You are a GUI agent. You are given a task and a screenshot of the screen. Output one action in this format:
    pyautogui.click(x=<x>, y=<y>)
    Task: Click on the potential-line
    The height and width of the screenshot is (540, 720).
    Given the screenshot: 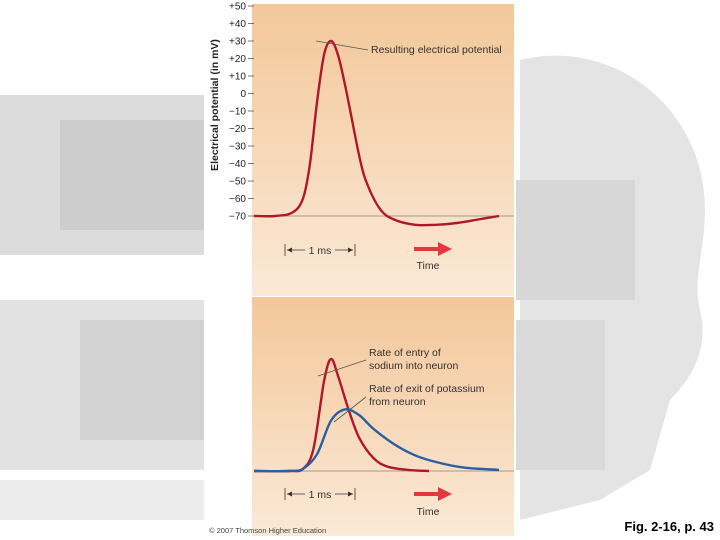 What is the action you would take?
    pyautogui.click(x=376, y=133)
    